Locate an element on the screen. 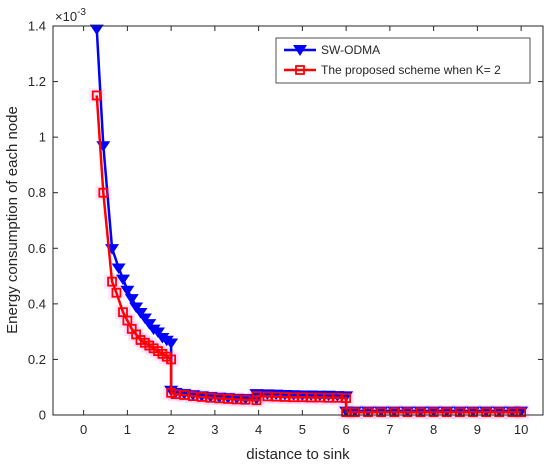 The width and height of the screenshot is (550, 470). y-tick-label: 0.6 is located at coordinates (37, 248).